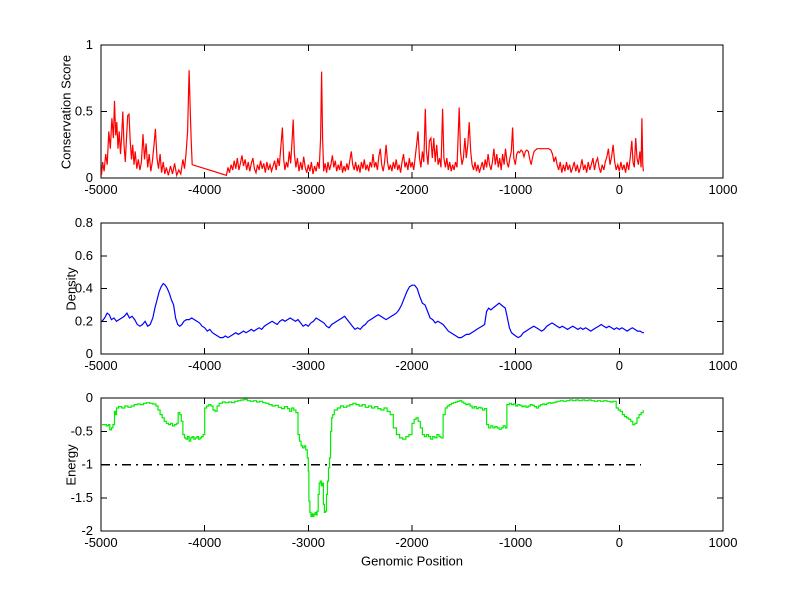 The image size is (800, 599). Describe the element at coordinates (71, 465) in the screenshot. I see `y-axis-label-energy: Energy` at that location.